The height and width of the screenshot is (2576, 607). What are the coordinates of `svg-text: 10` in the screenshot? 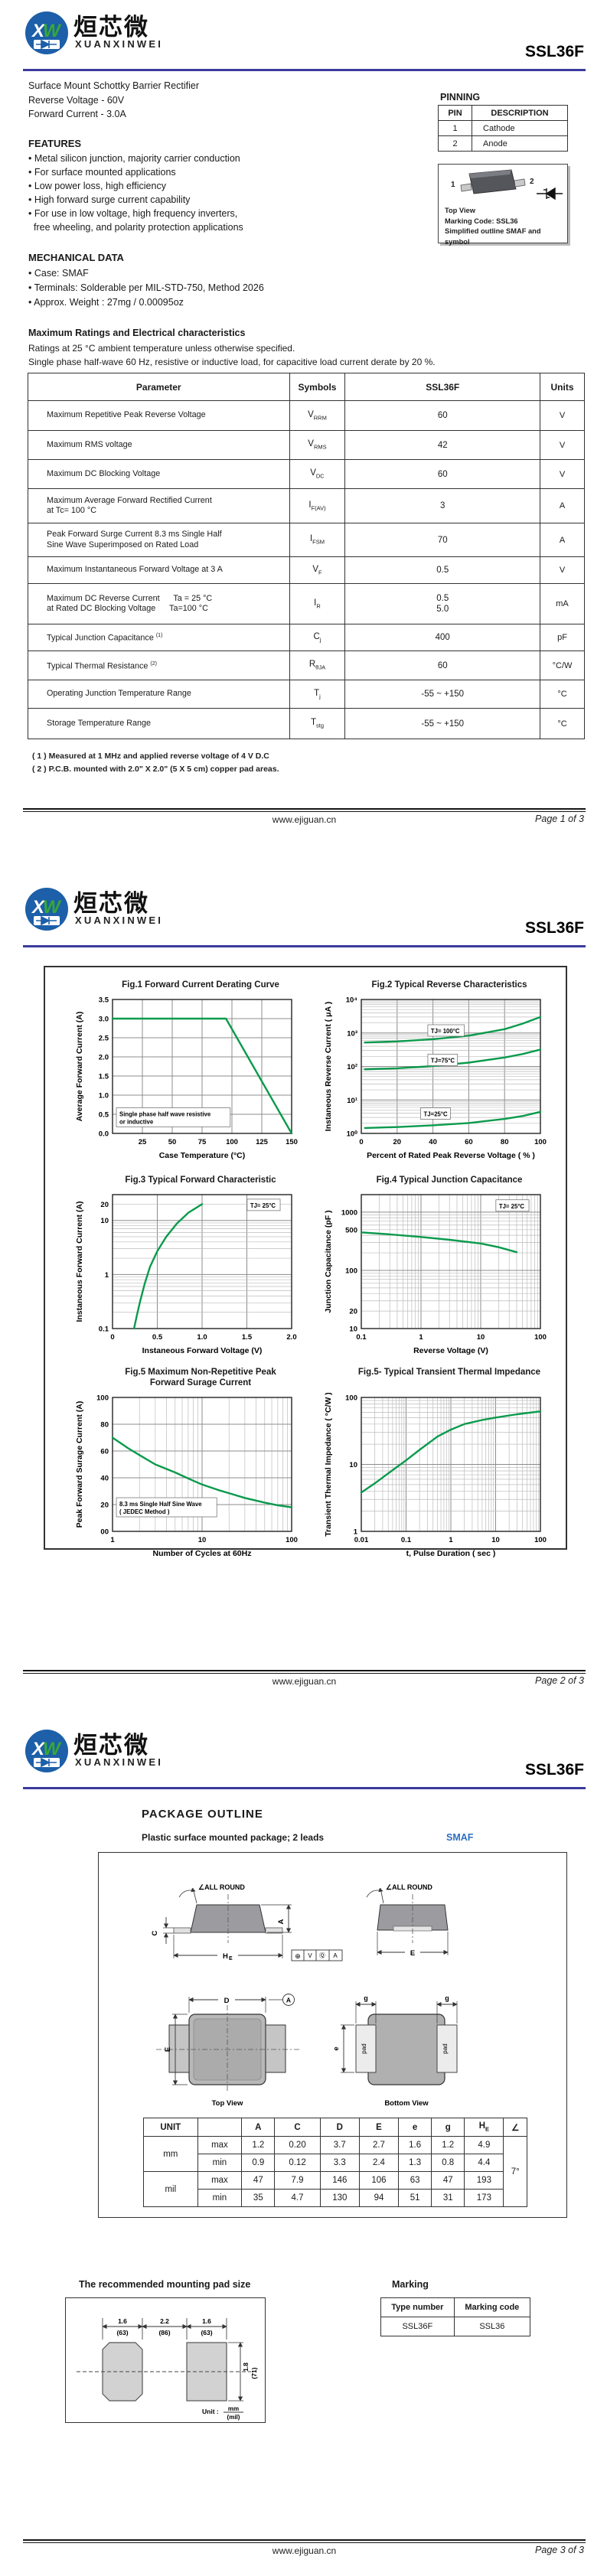 It's located at (353, 1465).